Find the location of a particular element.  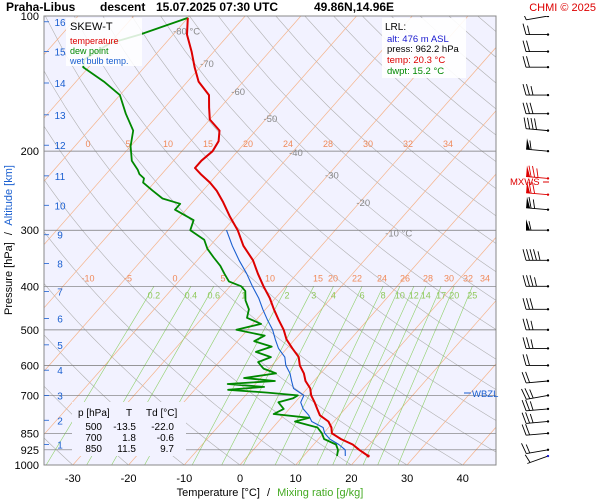

lrl-press: press: 962.2 hPa is located at coordinates (423, 49).